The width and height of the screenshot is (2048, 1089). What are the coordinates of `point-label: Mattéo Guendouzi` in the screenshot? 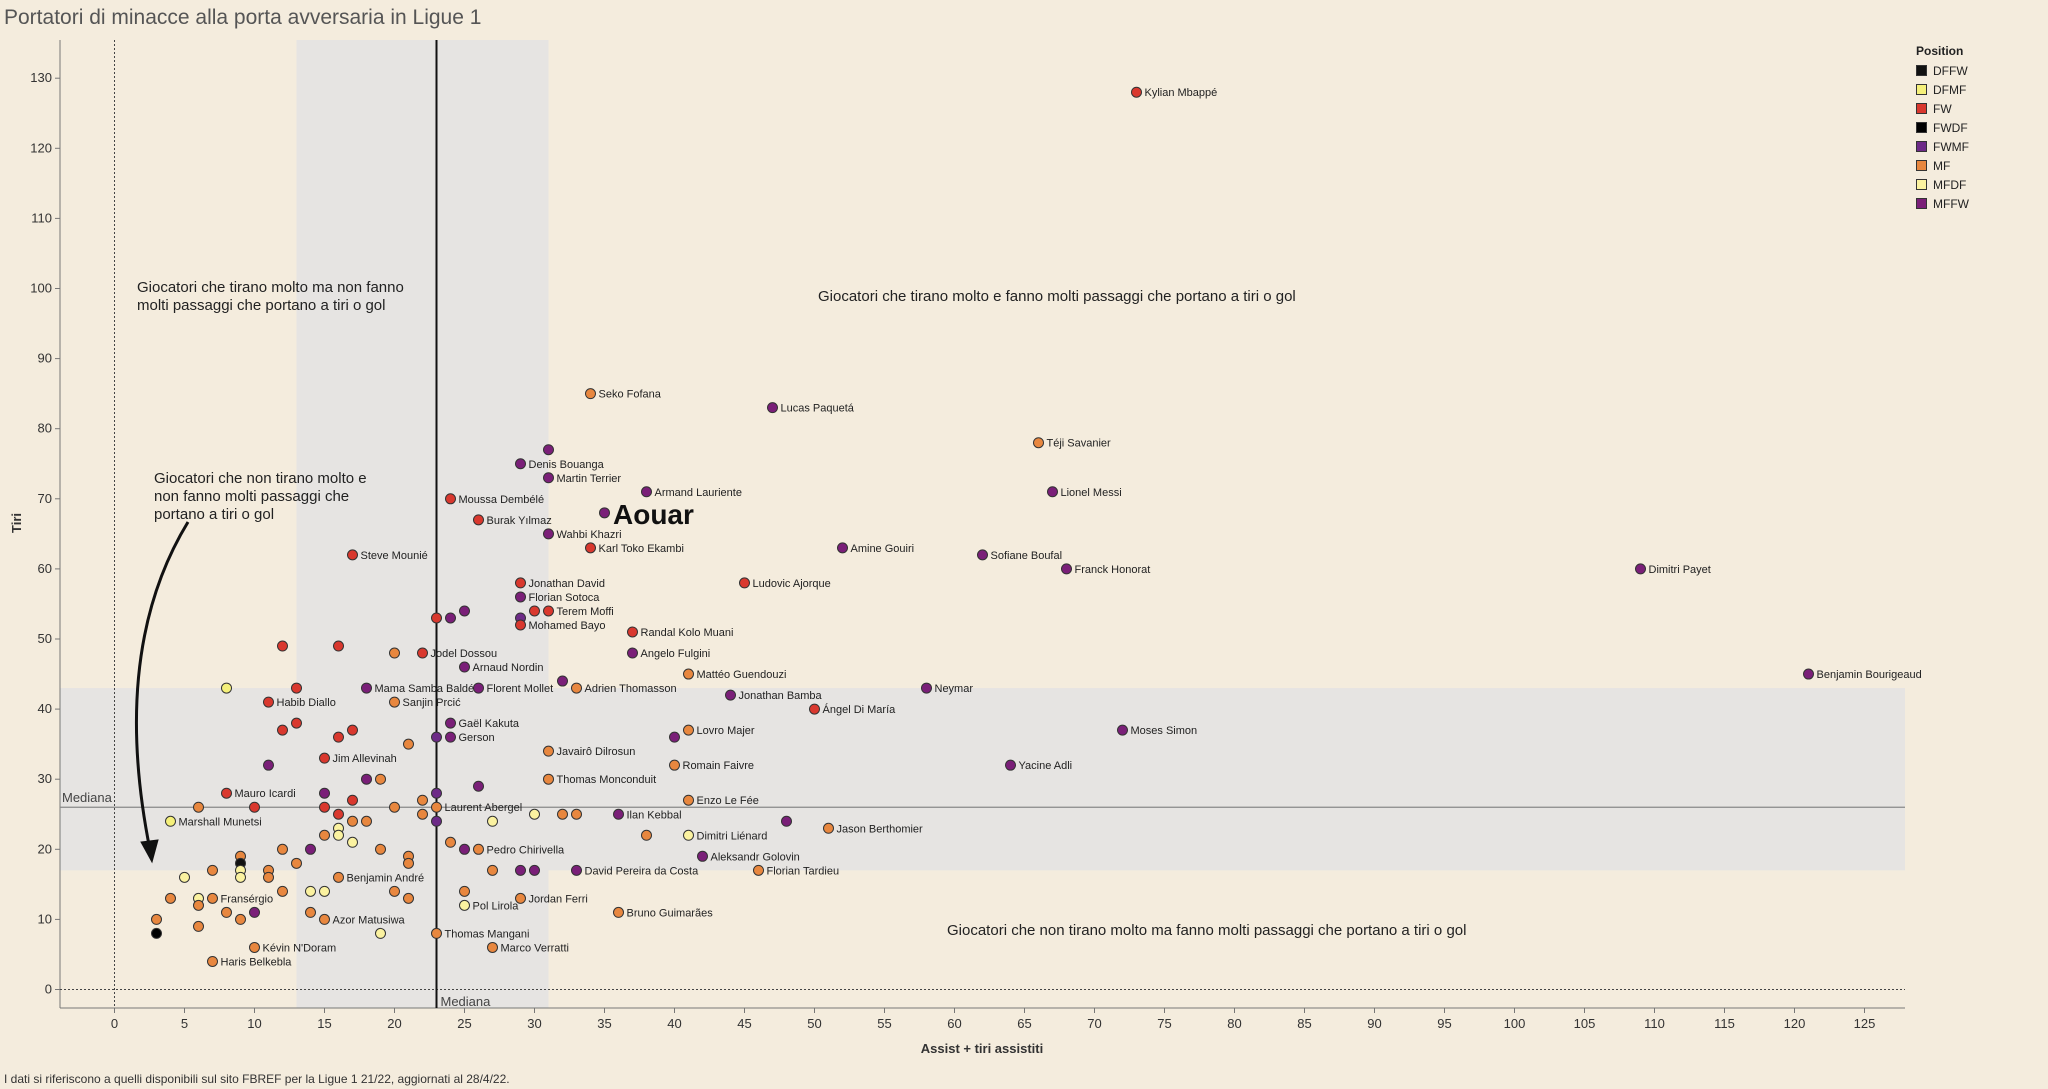 It's located at (742, 675).